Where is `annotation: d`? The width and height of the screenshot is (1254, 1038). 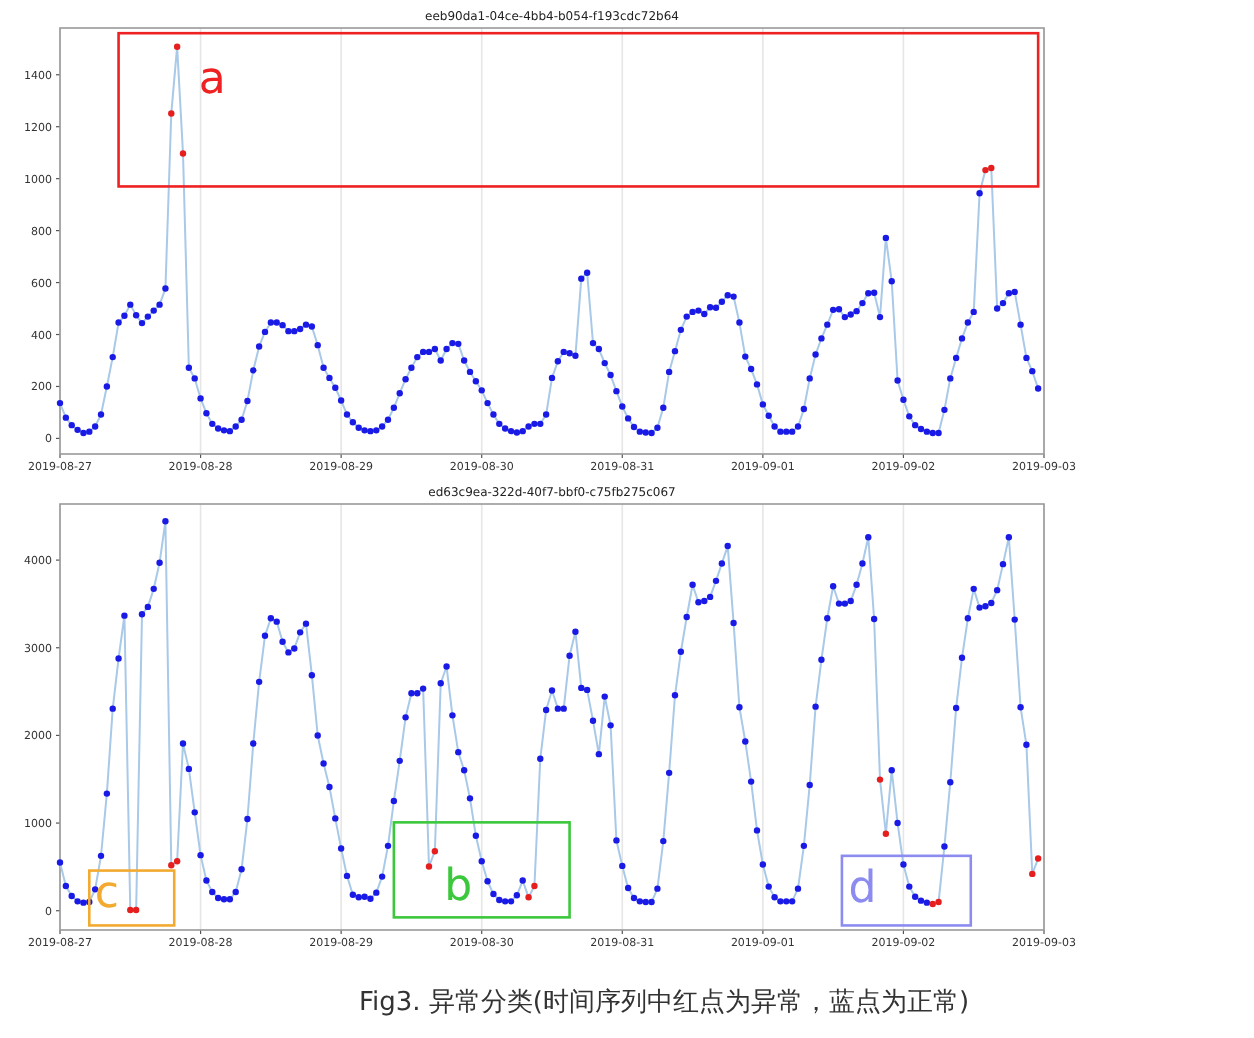
annotation: d is located at coordinates (862, 888).